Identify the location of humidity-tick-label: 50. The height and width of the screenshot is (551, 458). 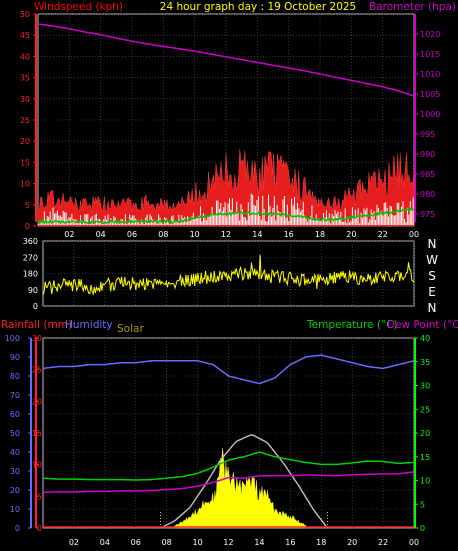
(15, 433).